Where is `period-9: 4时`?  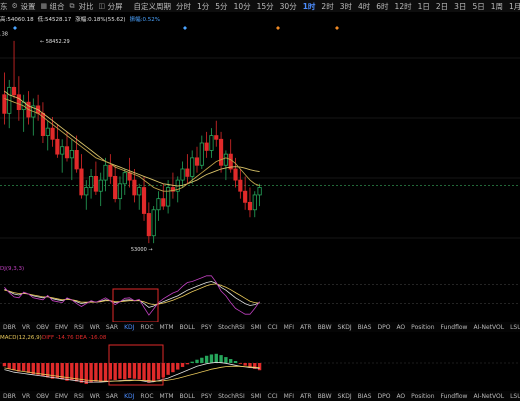 period-9: 4时 is located at coordinates (364, 6).